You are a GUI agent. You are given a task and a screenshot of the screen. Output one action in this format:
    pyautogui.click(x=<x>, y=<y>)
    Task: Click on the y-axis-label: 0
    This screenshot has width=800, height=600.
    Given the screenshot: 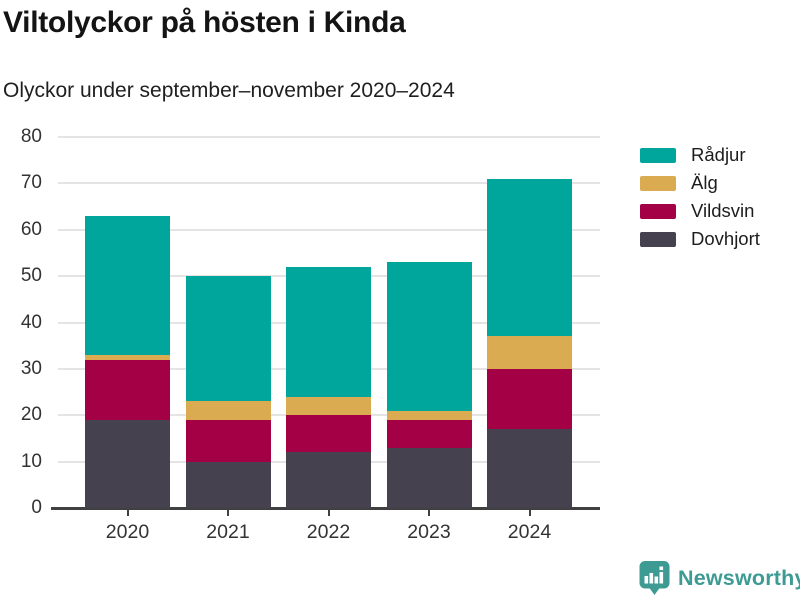 What is the action you would take?
    pyautogui.click(x=36, y=507)
    